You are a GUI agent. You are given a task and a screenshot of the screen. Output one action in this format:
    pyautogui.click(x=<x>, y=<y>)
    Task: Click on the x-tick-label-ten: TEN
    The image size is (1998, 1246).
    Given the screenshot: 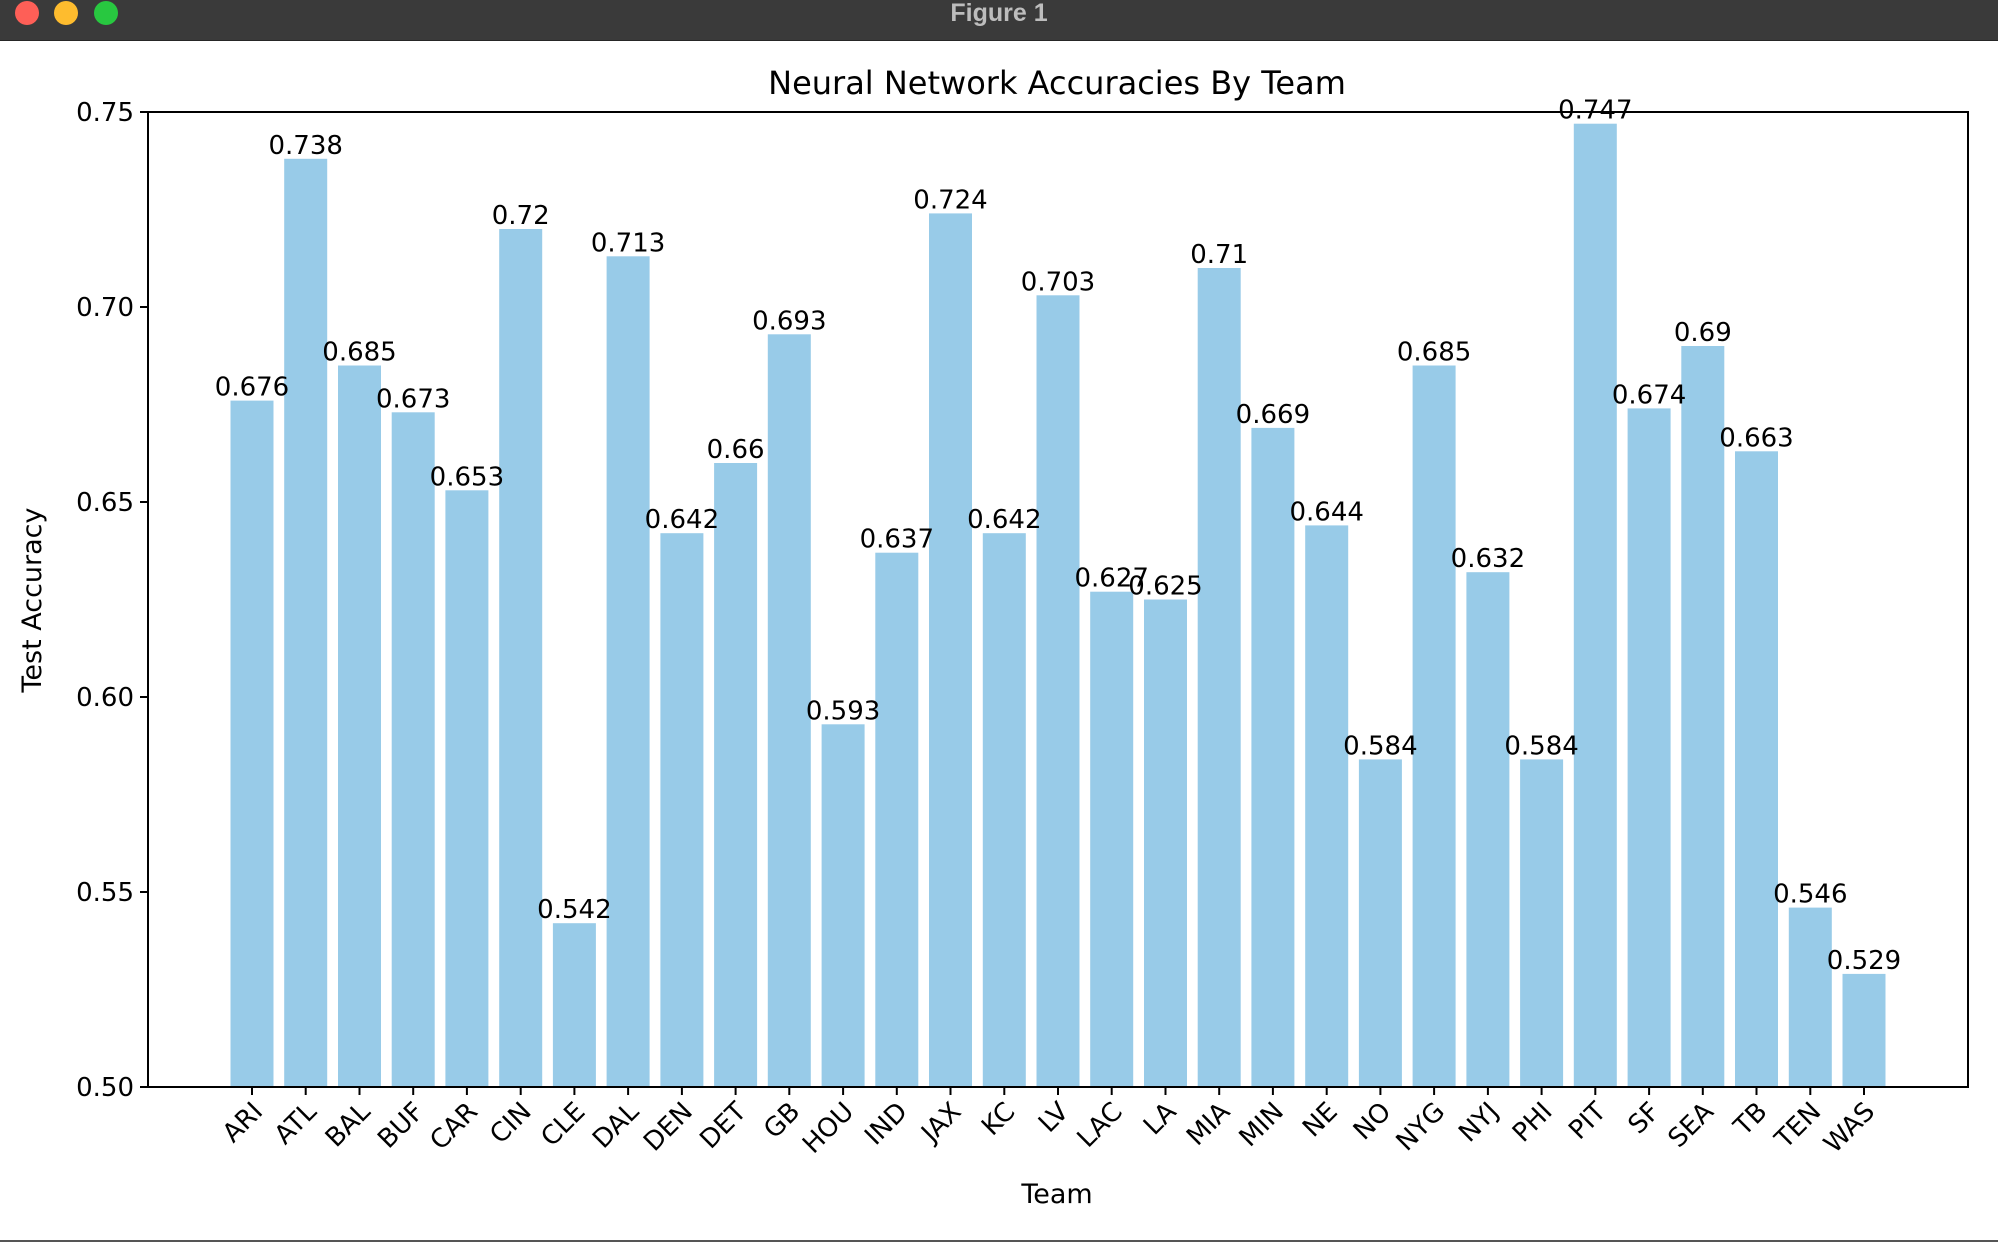 What is the action you would take?
    pyautogui.click(x=1798, y=1126)
    